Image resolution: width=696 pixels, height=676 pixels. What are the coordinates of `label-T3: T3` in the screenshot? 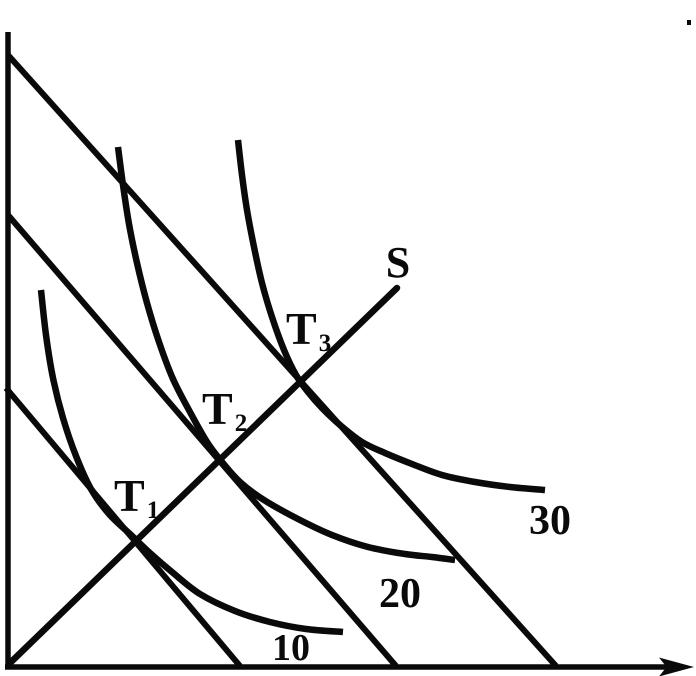 It's located at (308, 330).